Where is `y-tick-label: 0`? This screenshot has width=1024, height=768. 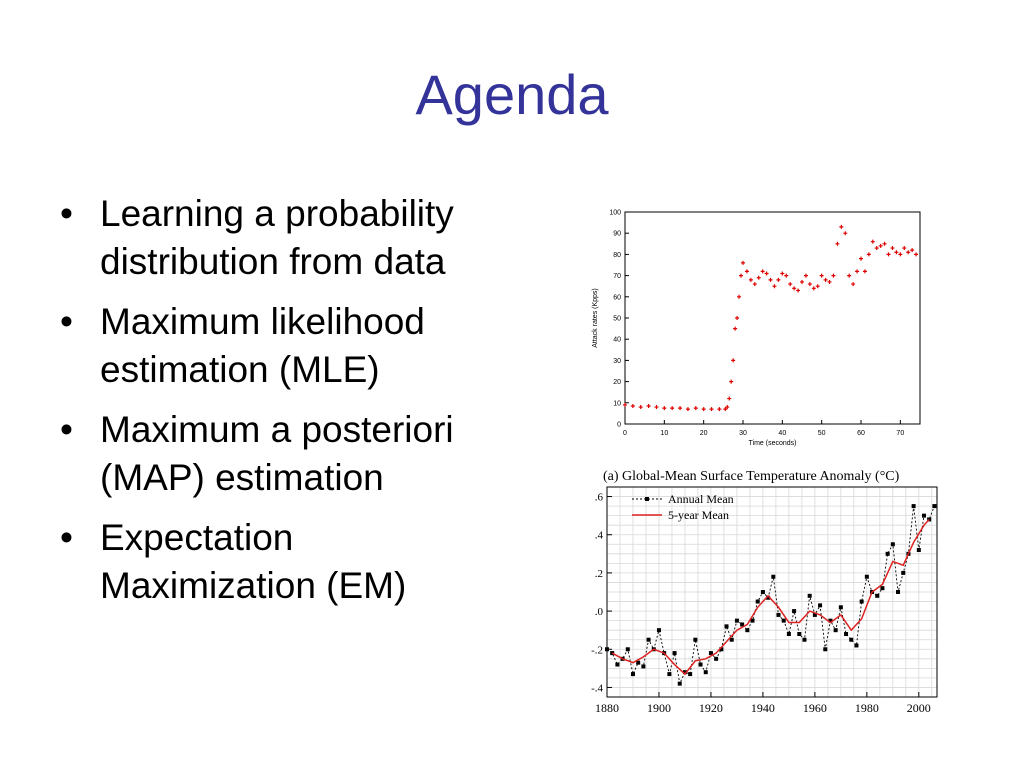 y-tick-label: 0 is located at coordinates (619, 425).